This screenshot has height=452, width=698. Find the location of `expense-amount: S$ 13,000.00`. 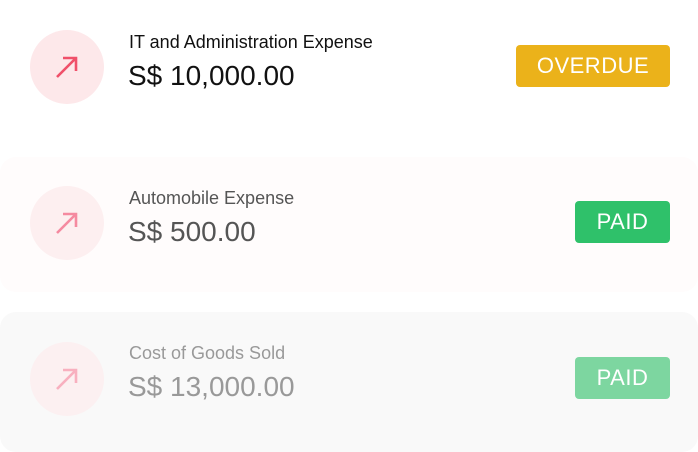

expense-amount: S$ 13,000.00 is located at coordinates (211, 386).